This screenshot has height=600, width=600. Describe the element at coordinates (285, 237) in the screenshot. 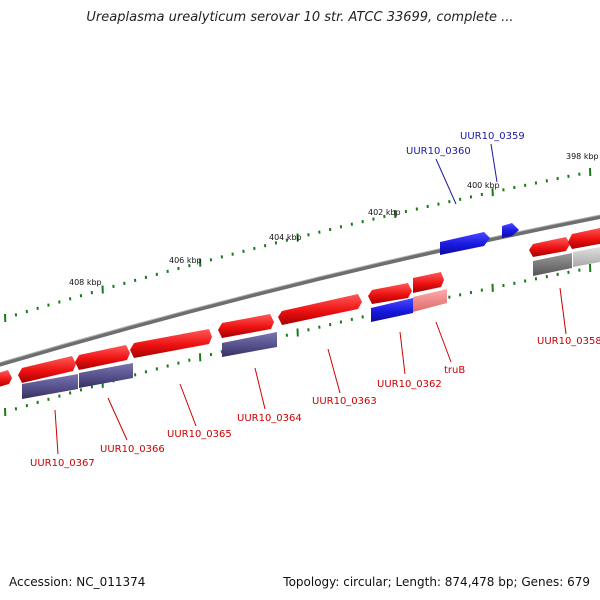

I see `scale-label: 404 kbp` at that location.